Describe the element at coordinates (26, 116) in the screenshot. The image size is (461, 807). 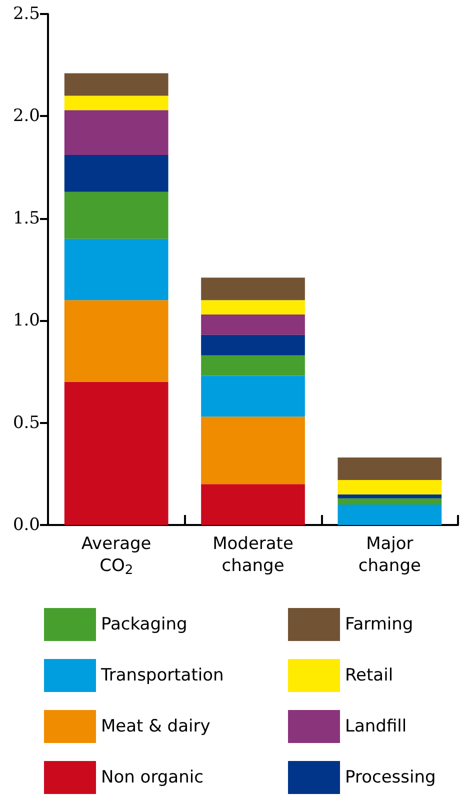
I see `y-tick-label: 2.0` at that location.